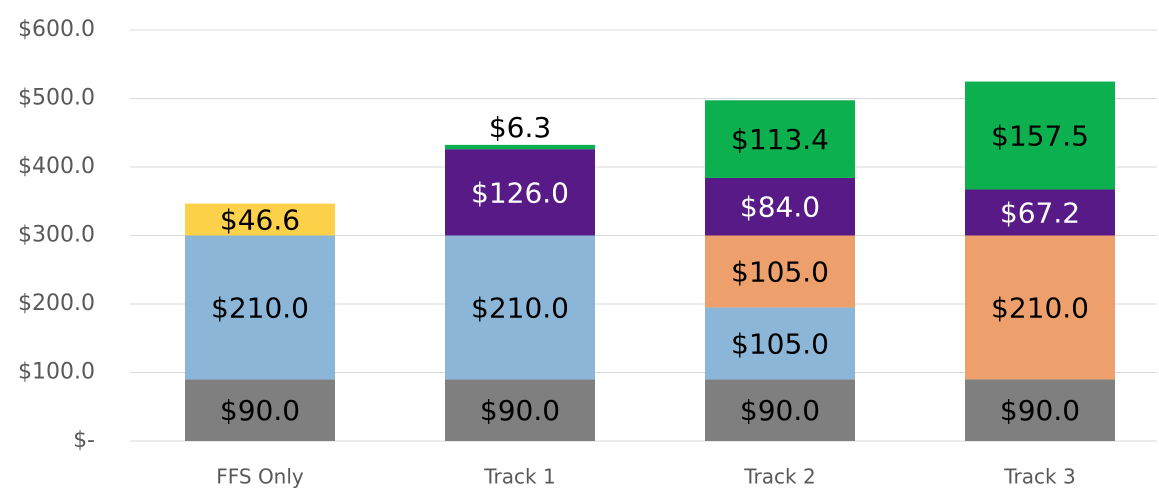  What do you see at coordinates (520, 127) in the screenshot?
I see `data-label: $6.3` at bounding box center [520, 127].